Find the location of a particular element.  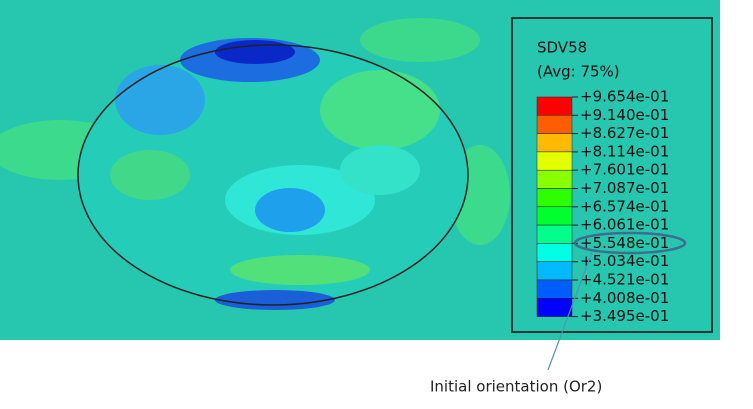

color-bar is located at coordinates (554, 206).